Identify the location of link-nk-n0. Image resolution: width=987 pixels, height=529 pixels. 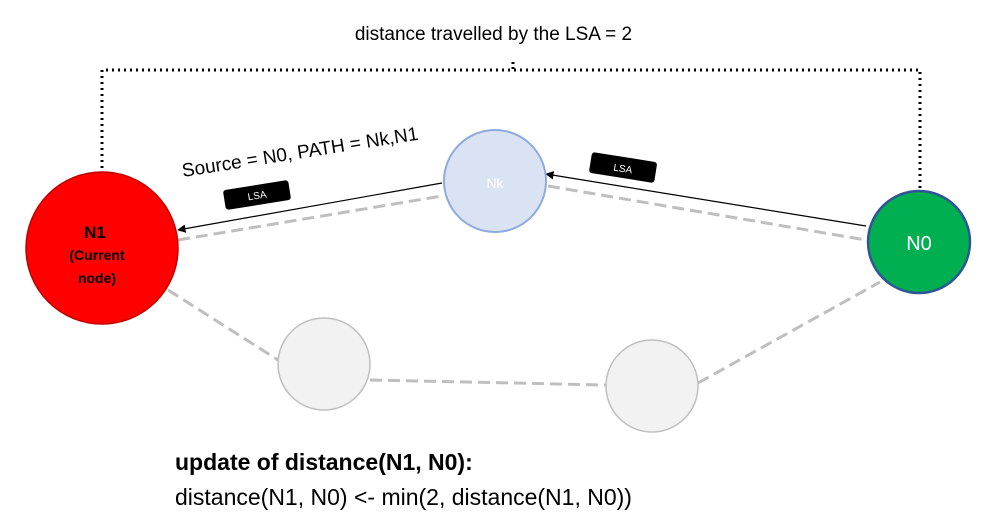
(707, 213).